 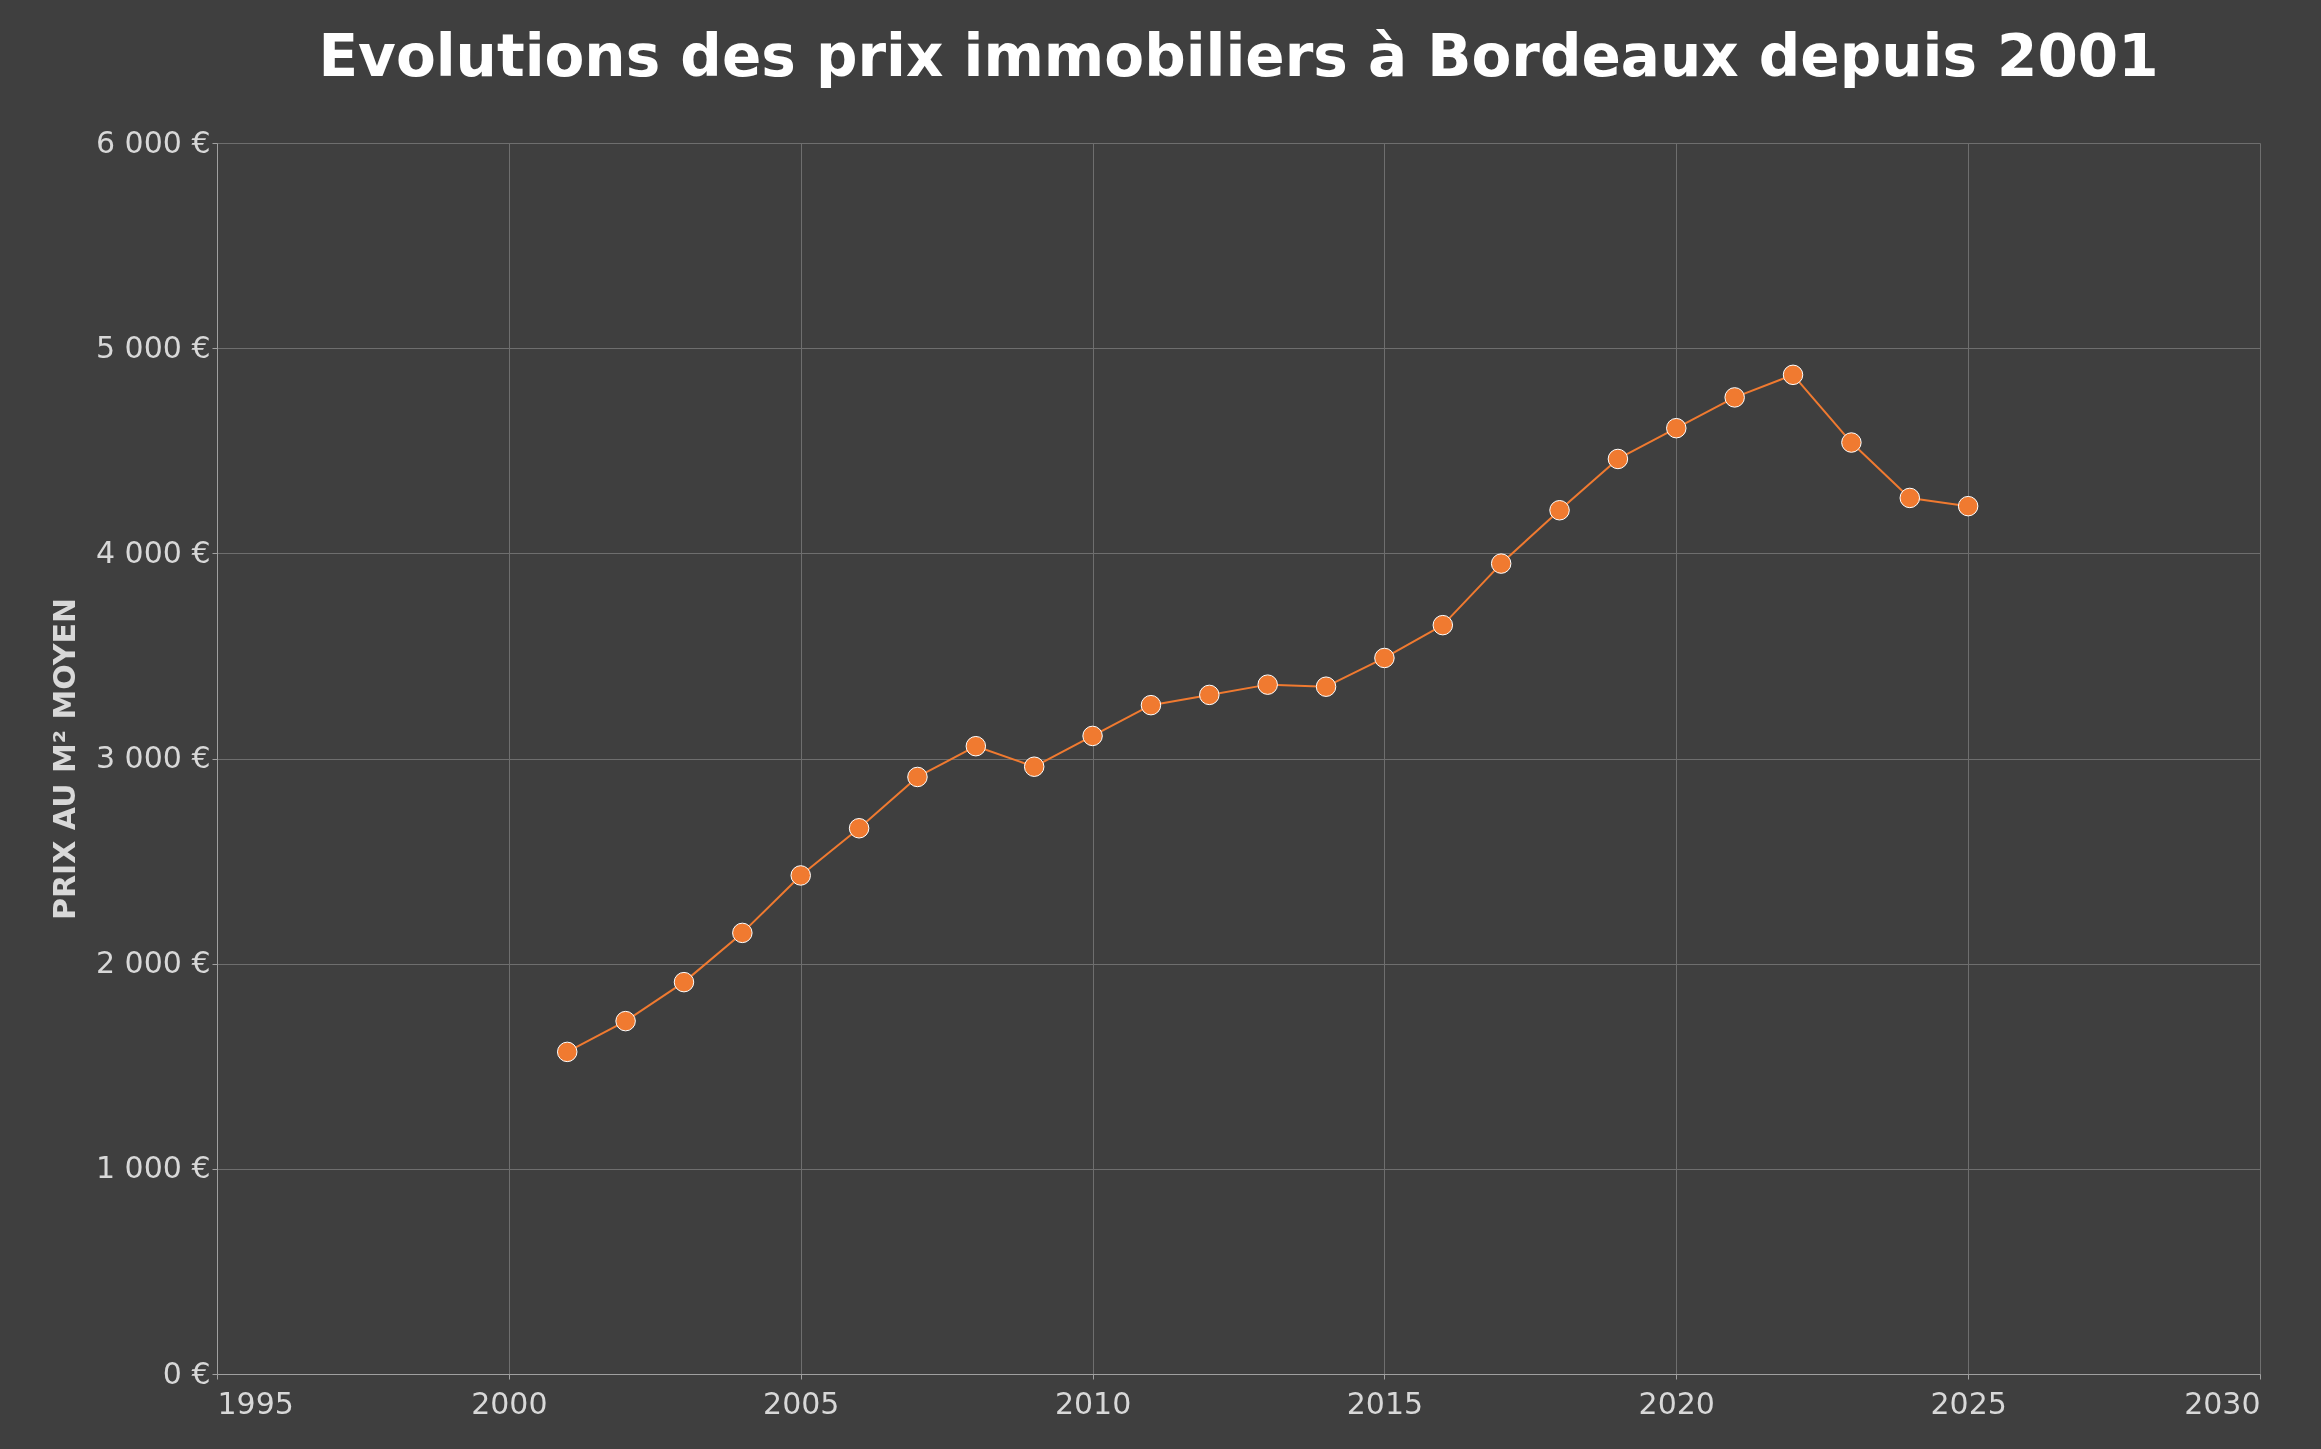 I want to click on y-tick-label: 0 €, so click(x=186, y=1373).